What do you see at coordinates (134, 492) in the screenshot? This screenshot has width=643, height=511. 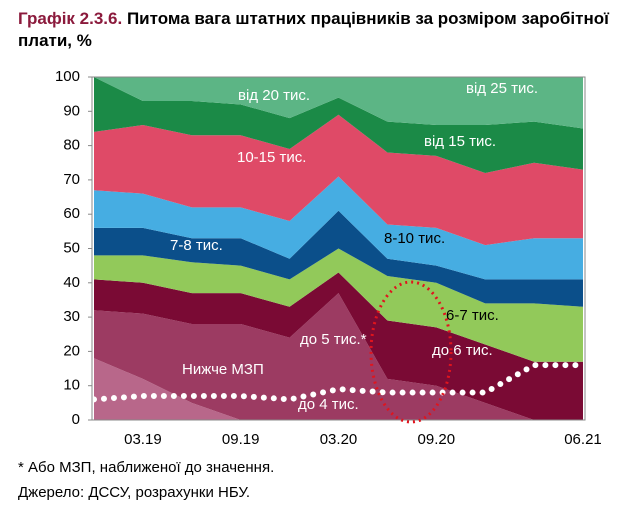 I see `note: Джерело: ДССУ, розрахунки НБУ.` at bounding box center [134, 492].